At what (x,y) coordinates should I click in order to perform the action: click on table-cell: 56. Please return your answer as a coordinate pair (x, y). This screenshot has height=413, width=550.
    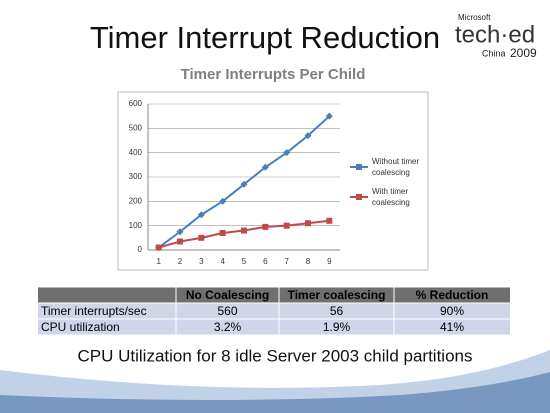
    Looking at the image, I should click on (337, 311).